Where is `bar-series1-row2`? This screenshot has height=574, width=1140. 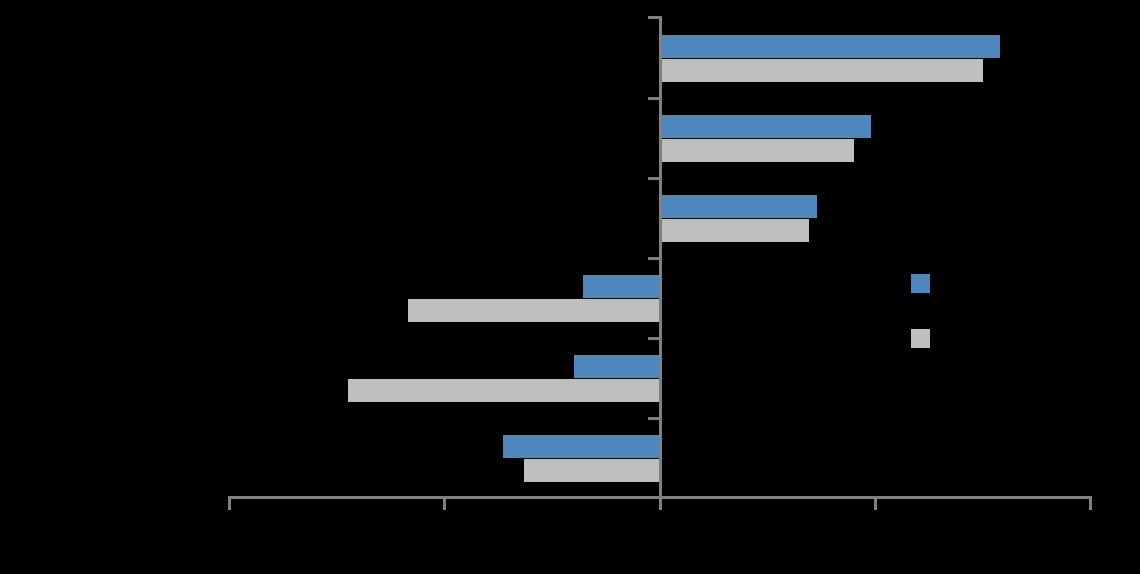 bar-series1-row2 is located at coordinates (765, 126).